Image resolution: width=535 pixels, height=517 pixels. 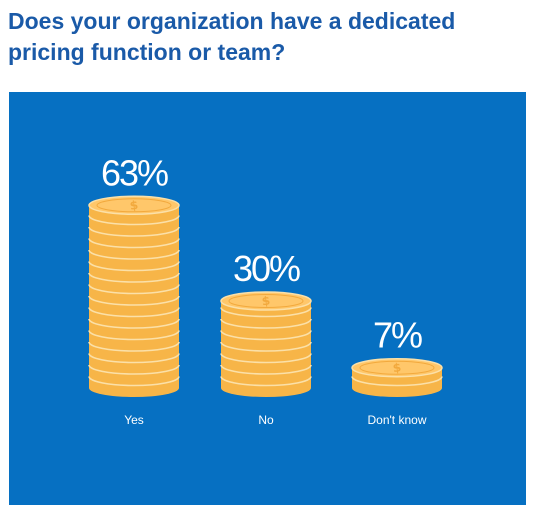 What do you see at coordinates (134, 172) in the screenshot?
I see `data-label: 63%` at bounding box center [134, 172].